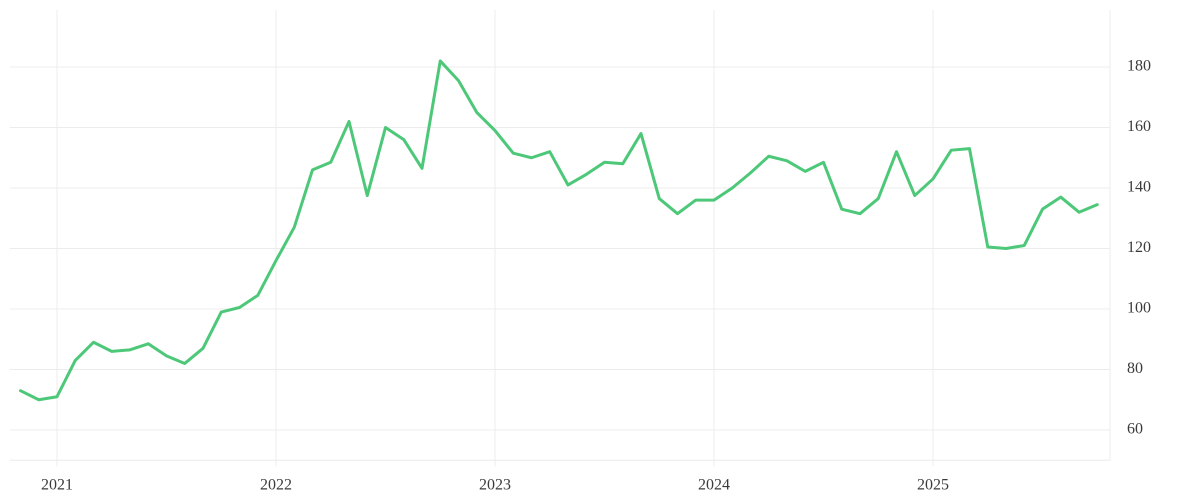 This screenshot has width=1200, height=500. What do you see at coordinates (57, 484) in the screenshot?
I see `x-tick-label: 2021` at bounding box center [57, 484].